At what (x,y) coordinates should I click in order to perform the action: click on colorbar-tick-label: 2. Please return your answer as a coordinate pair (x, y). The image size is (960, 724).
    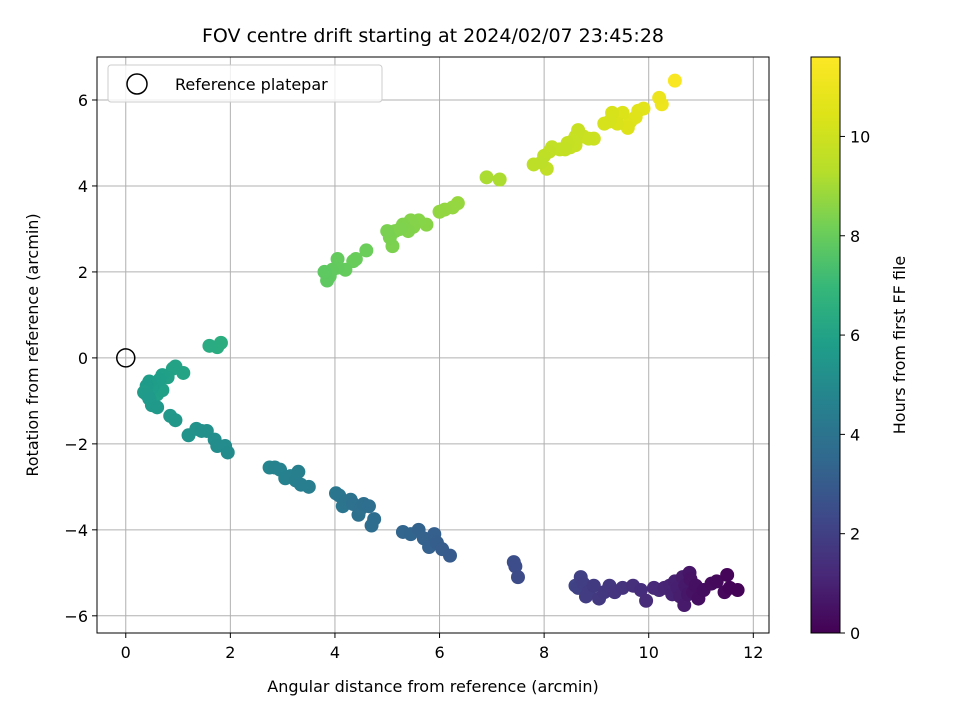
    Looking at the image, I should click on (855, 534).